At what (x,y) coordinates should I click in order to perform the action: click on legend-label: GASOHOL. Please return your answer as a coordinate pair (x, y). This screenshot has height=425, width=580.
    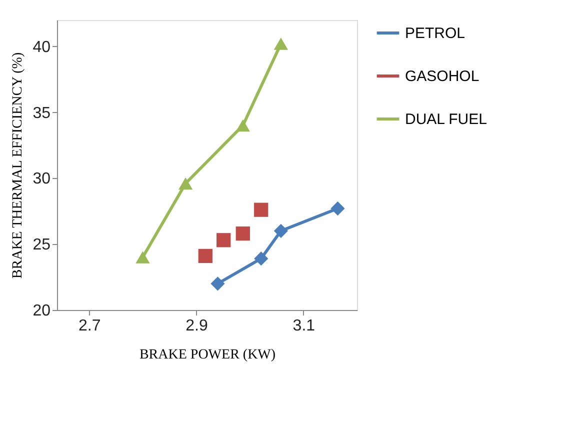
    Looking at the image, I should click on (442, 76).